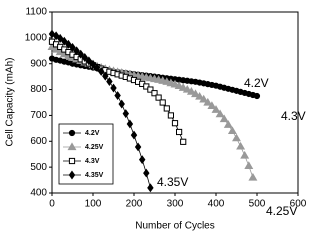 The image size is (320, 240). What do you see at coordinates (38, 193) in the screenshot?
I see `y-tick-label: 400` at bounding box center [38, 193].